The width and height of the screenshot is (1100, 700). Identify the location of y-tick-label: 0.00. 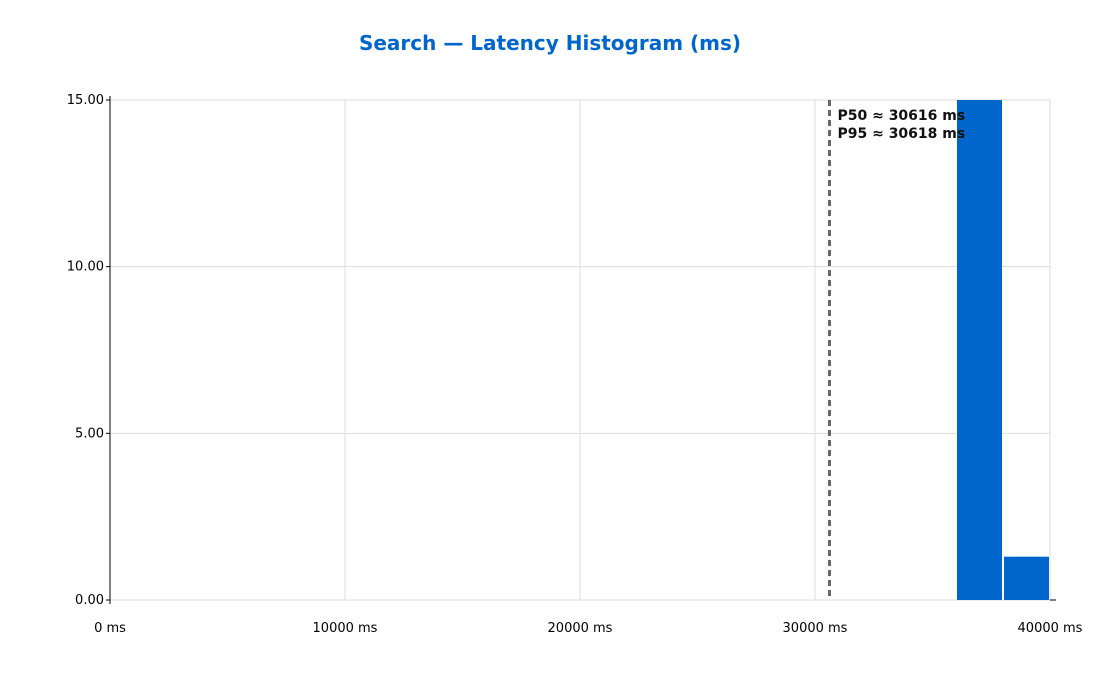
(89, 600).